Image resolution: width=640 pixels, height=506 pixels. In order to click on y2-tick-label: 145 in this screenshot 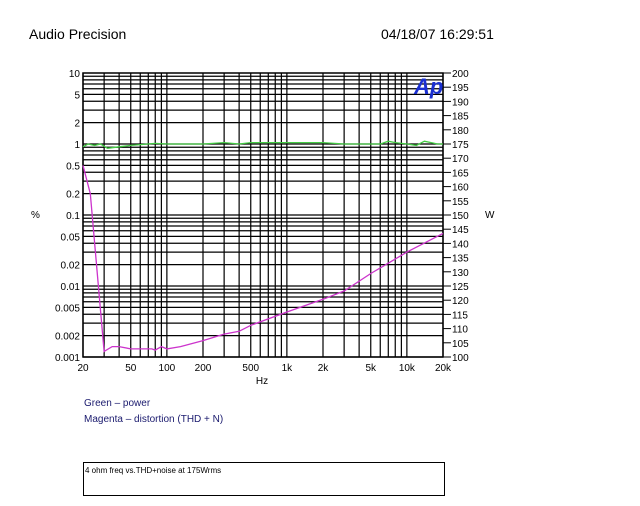, I will do `click(460, 230)`.